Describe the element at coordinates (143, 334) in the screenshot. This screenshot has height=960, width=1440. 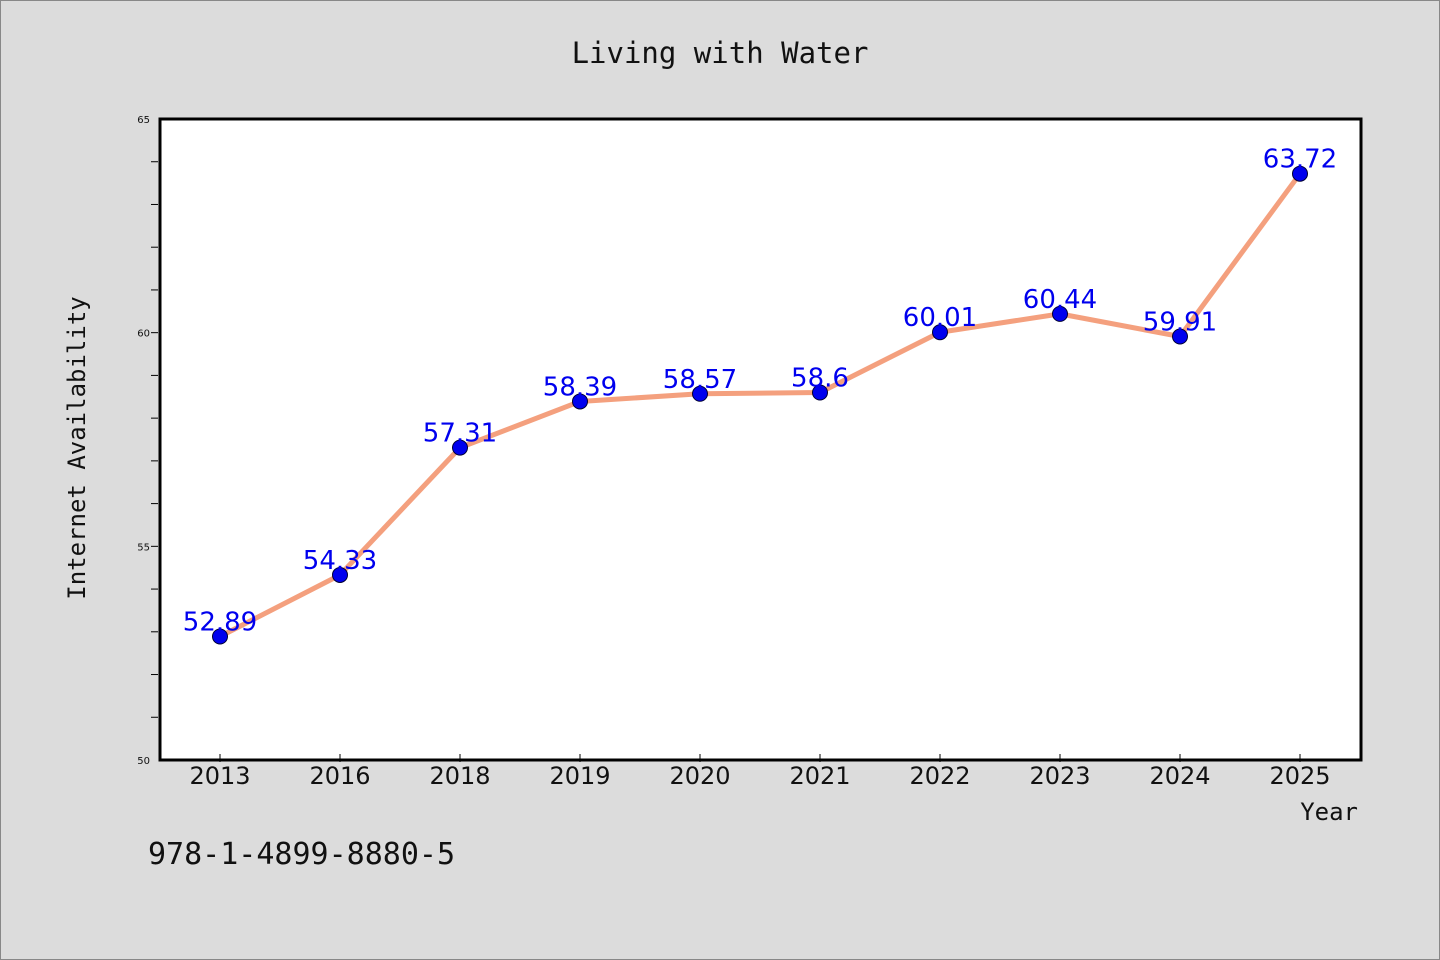
I see `y-tick-label: 60` at that location.